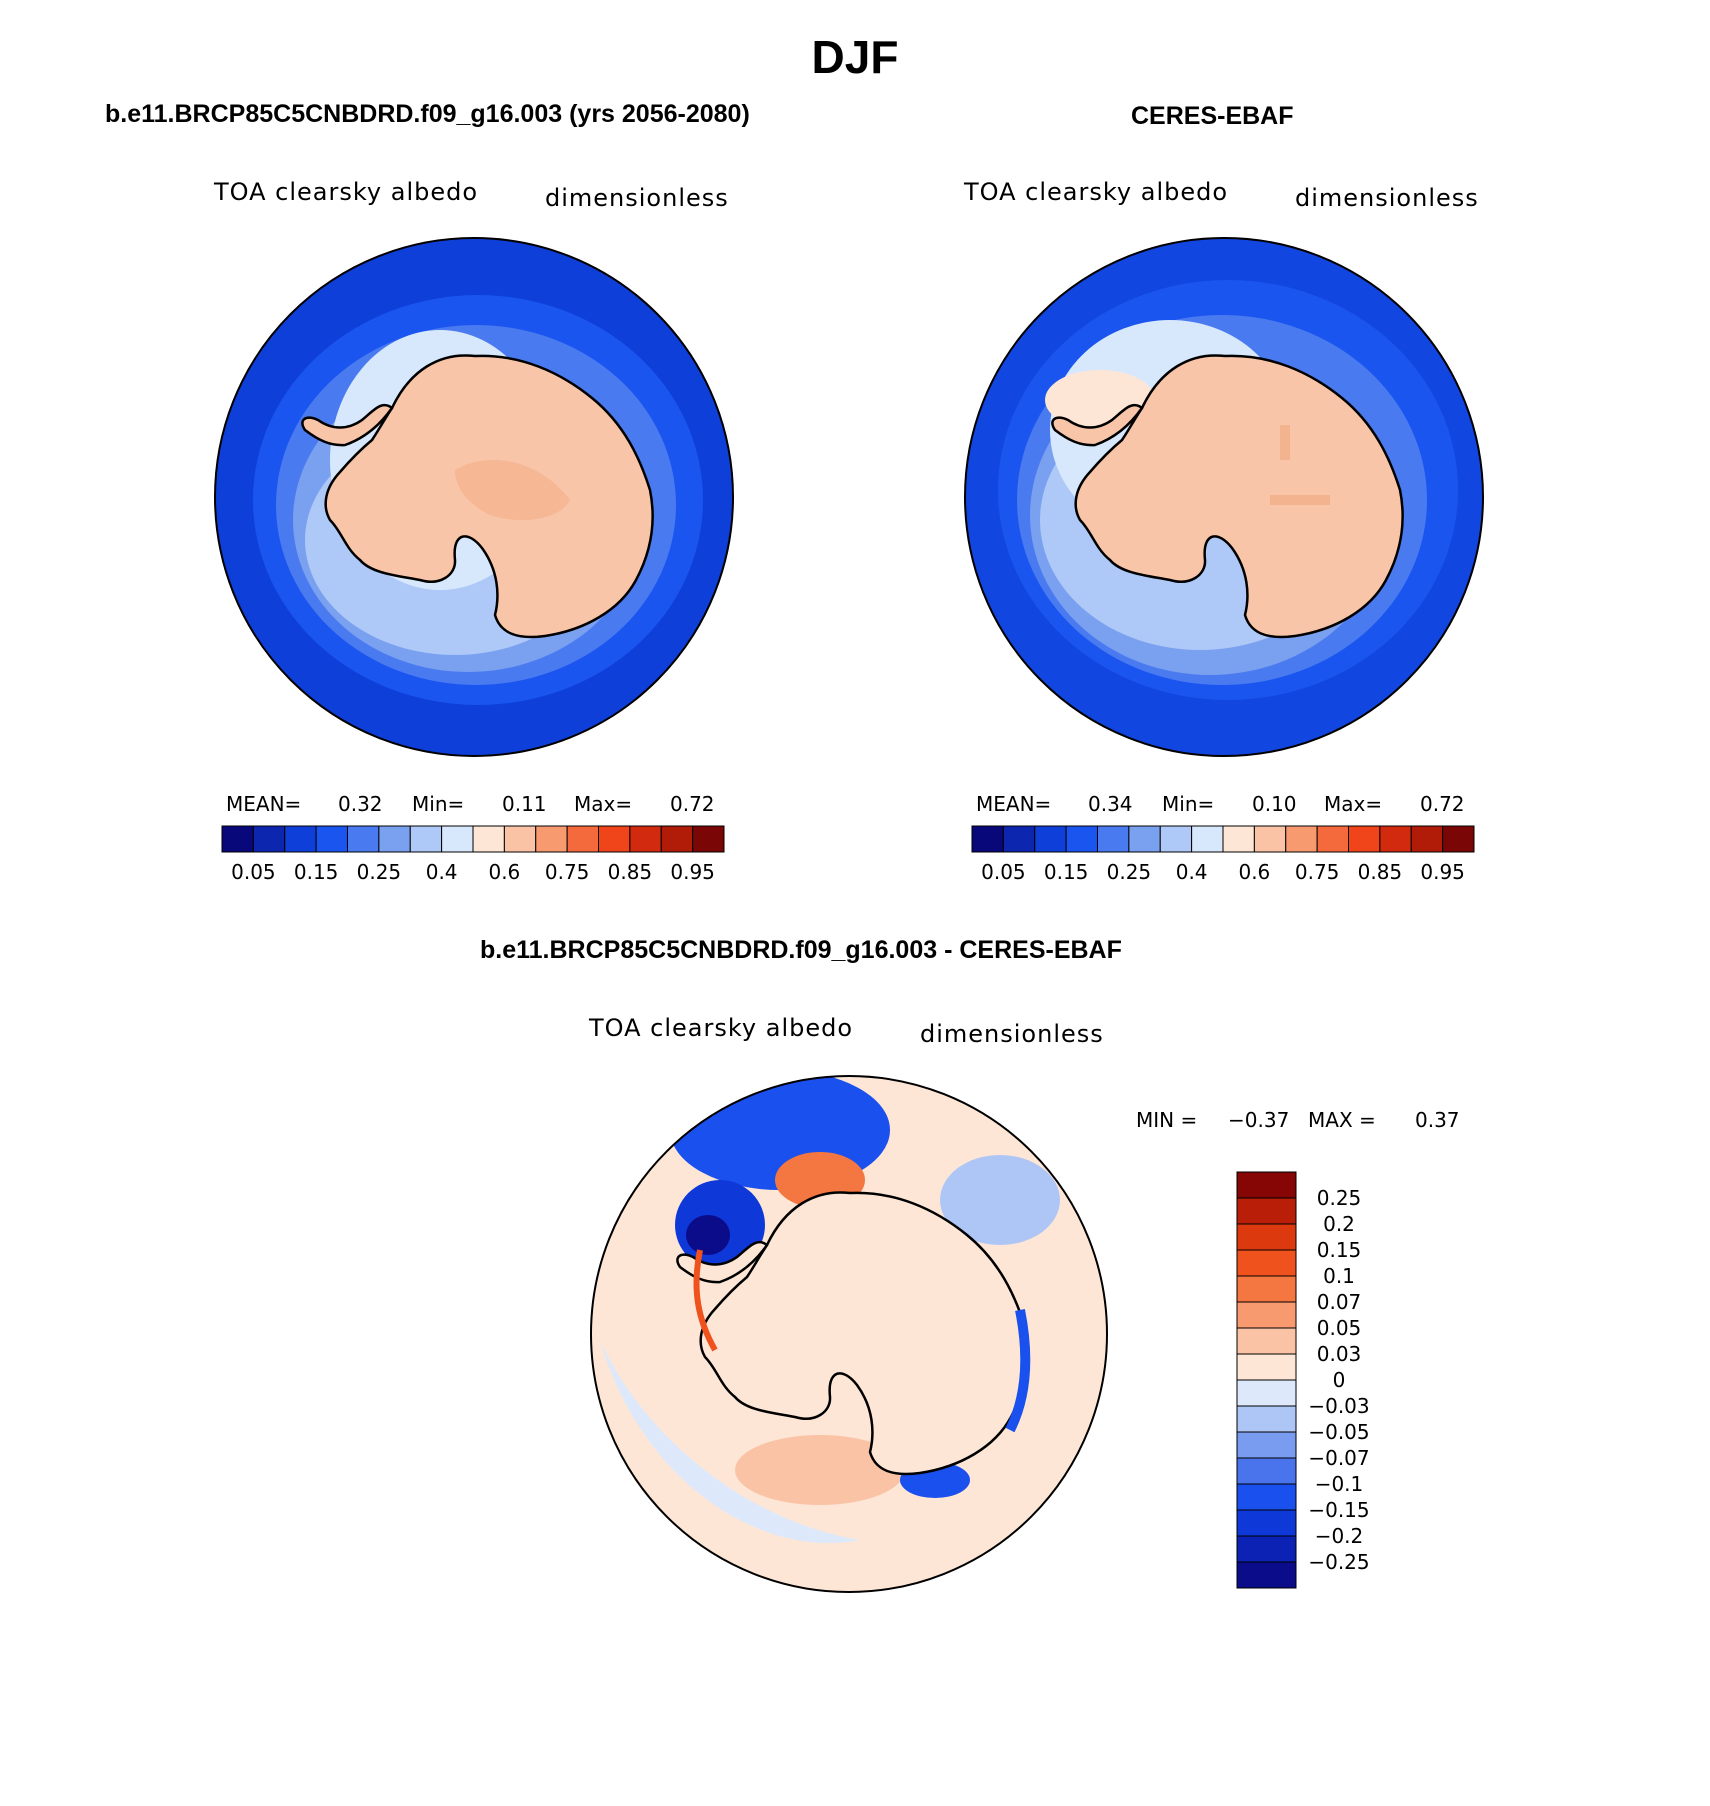 This screenshot has width=1710, height=1806. What do you see at coordinates (1339, 1198) in the screenshot?
I see `diff-colorbar-tick-label: 0.25` at bounding box center [1339, 1198].